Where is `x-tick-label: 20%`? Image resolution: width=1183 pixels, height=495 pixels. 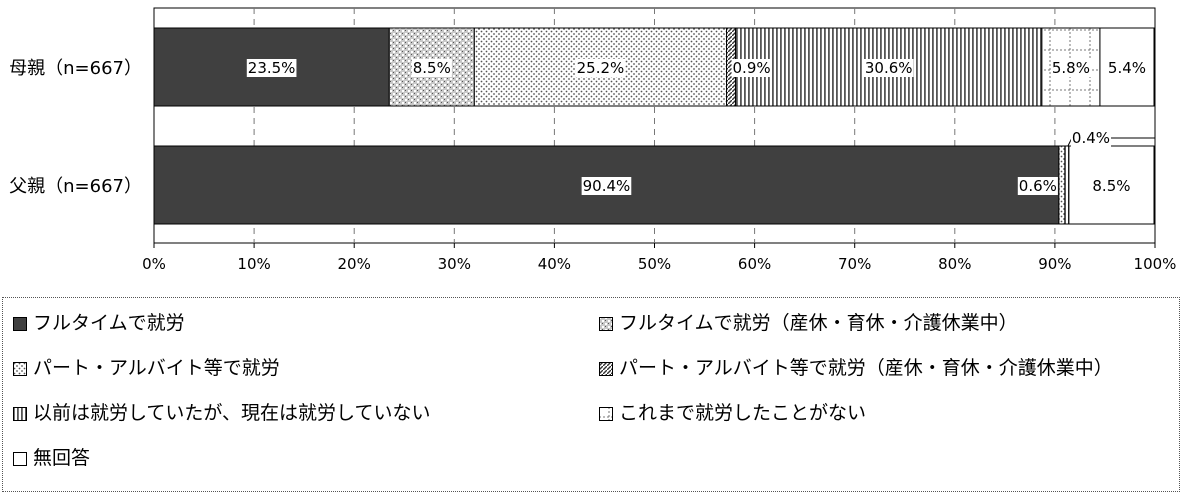
x-tick-label: 20% is located at coordinates (354, 264).